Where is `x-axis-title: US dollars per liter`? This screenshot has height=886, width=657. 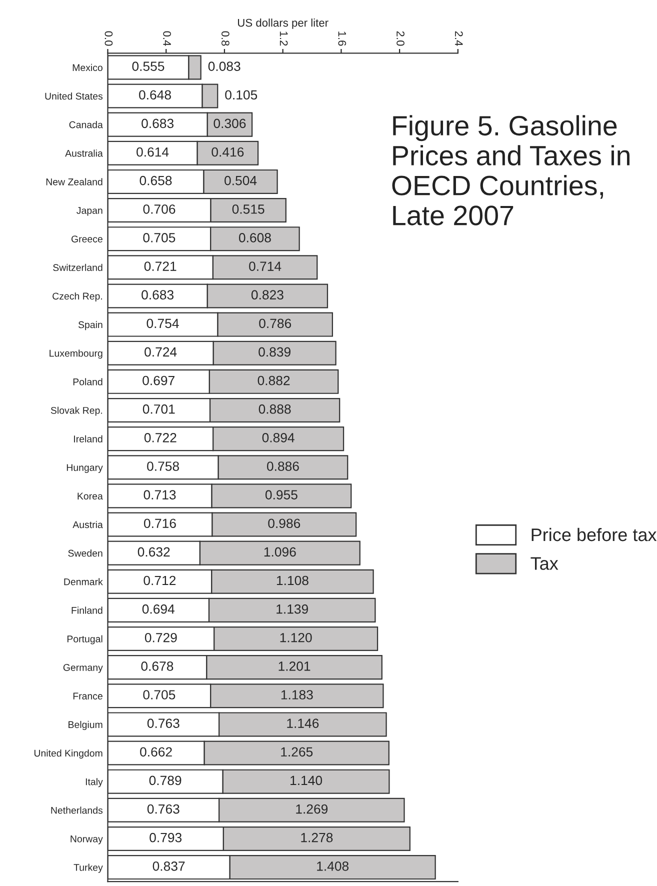
x-axis-title: US dollars per liter is located at coordinates (283, 23).